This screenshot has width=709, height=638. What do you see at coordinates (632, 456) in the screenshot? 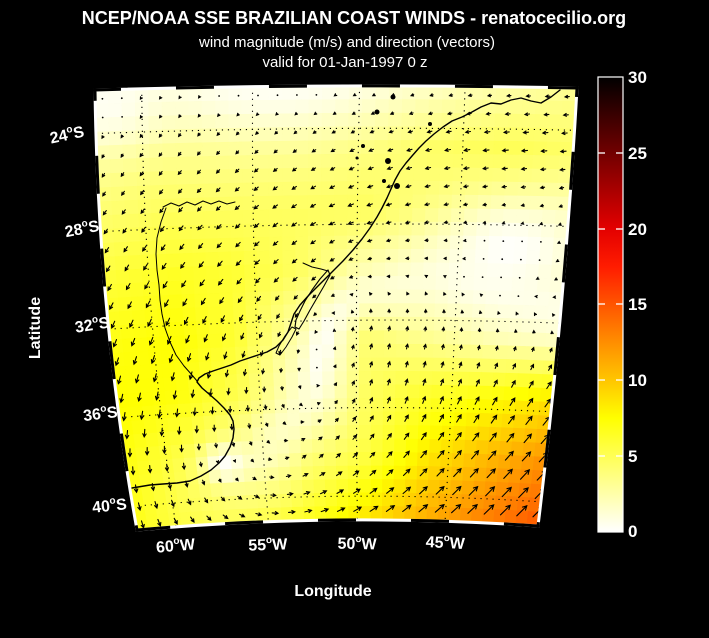
I see `colorbar-label-5: 5` at bounding box center [632, 456].